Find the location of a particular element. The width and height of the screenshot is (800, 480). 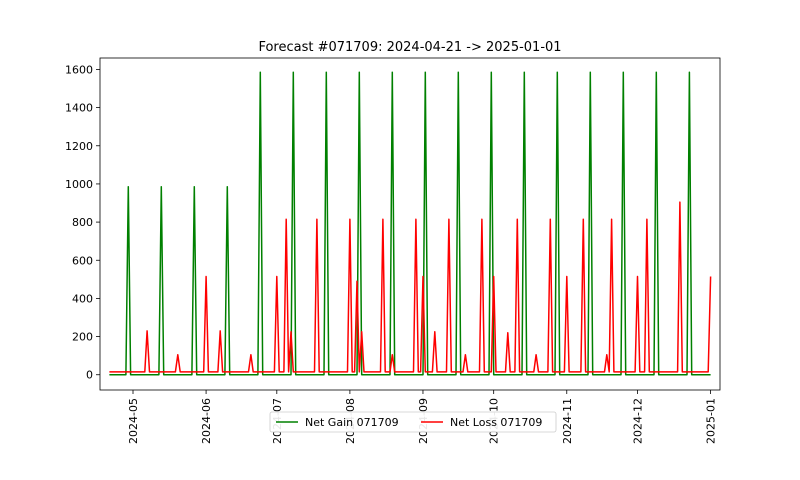

y-tick-label: 1400 is located at coordinates (79, 108).